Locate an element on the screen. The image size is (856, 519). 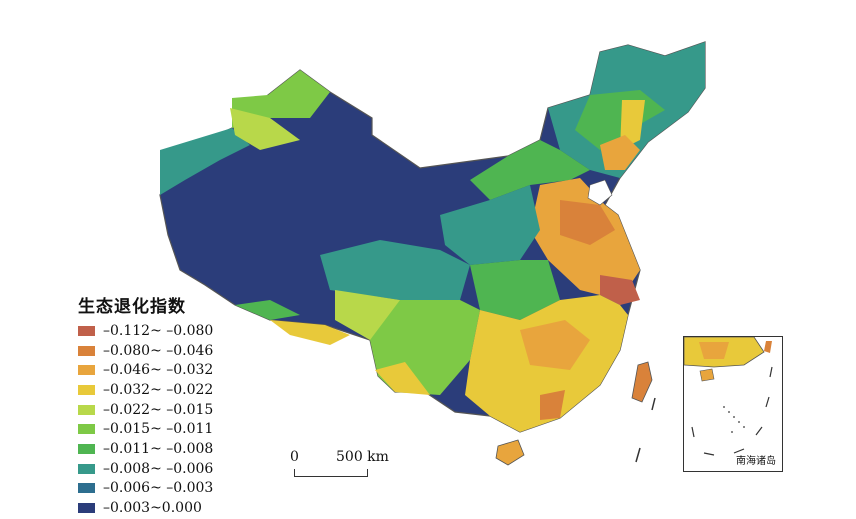
legend-label: –0.008~ –0.006 is located at coordinates (158, 468).